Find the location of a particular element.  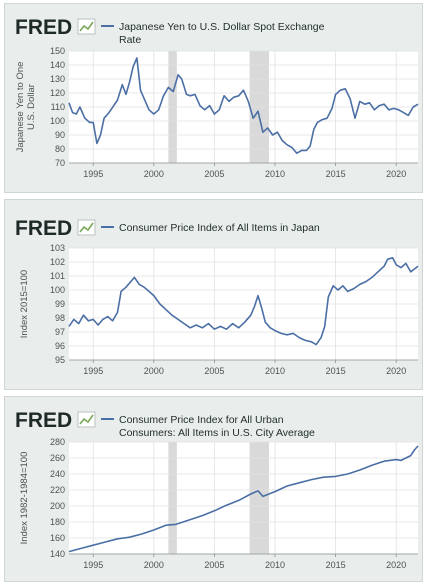

y-tick-label: 102 is located at coordinates (57, 262).